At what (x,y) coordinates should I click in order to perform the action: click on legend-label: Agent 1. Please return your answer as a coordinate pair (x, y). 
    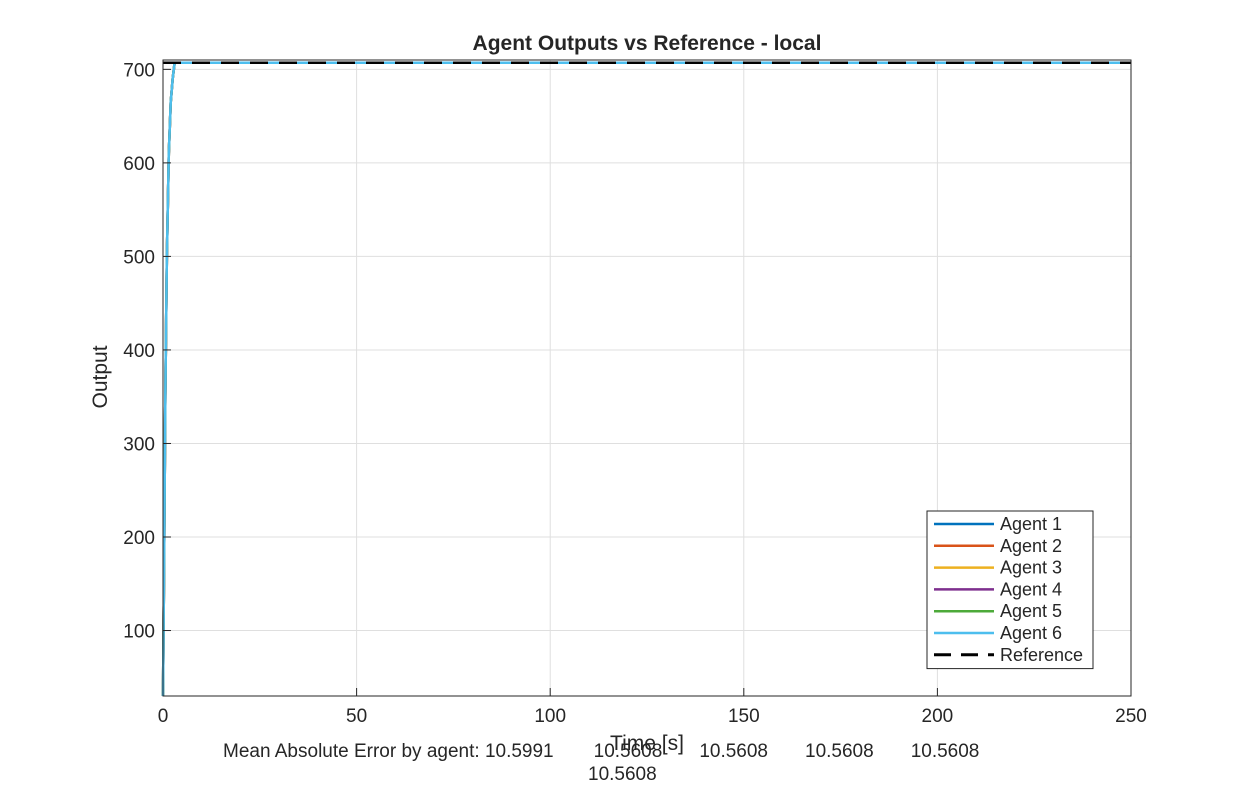
    Looking at the image, I should click on (1031, 524).